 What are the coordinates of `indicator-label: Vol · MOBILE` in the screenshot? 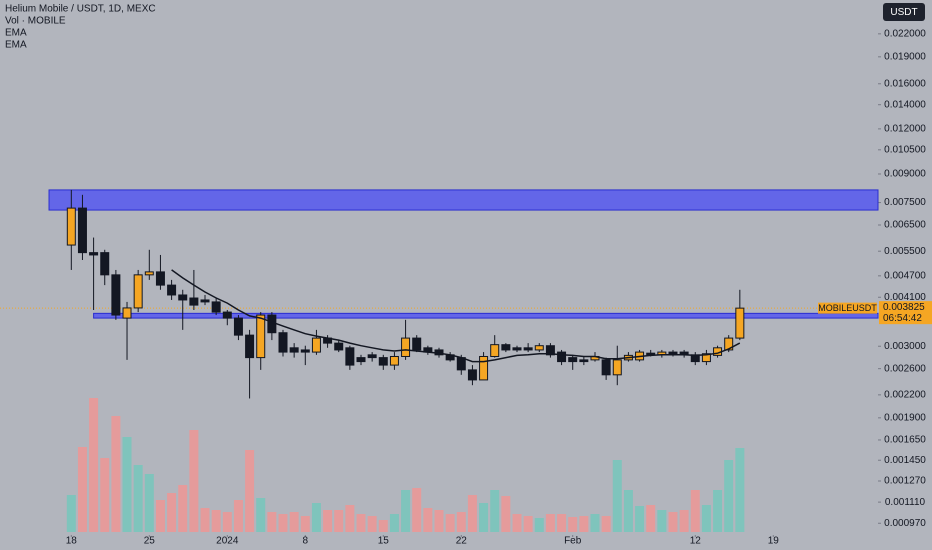 It's located at (35, 21).